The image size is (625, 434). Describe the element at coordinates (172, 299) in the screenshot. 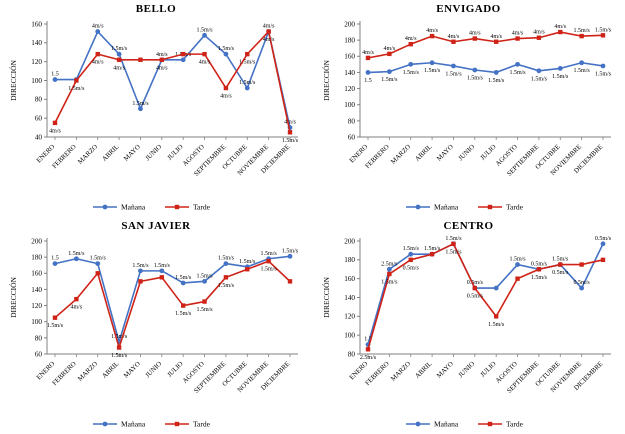

I see `series-line-mañana` at that location.